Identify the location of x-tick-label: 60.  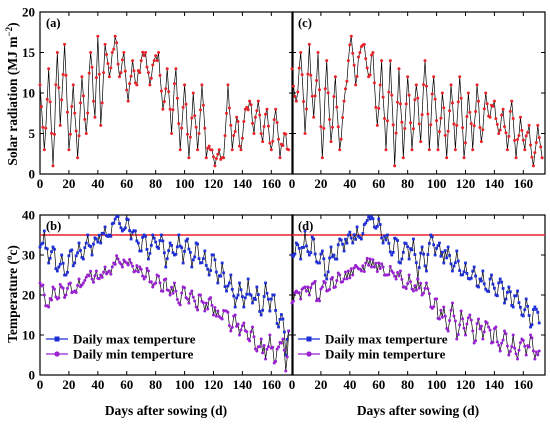
(378, 183).